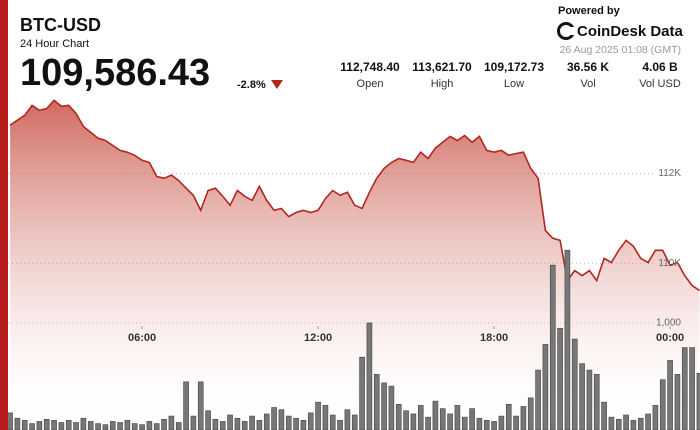 The image size is (700, 430). Describe the element at coordinates (142, 338) in the screenshot. I see `x-tick-label: 06:00` at that location.